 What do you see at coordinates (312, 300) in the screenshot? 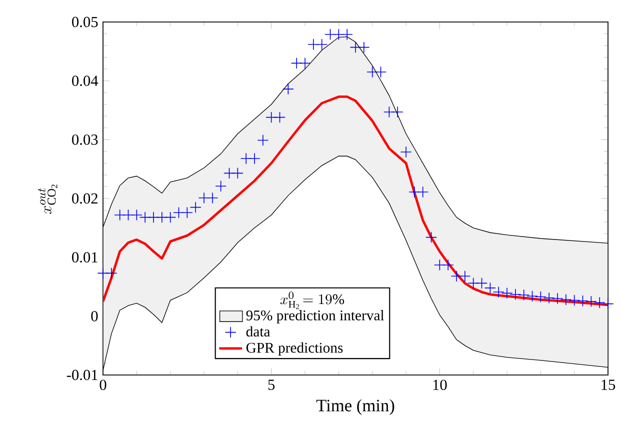
I see `legend-title: $x^{0}_{\mathrm{H_2}}\!= 19\%$` at bounding box center [312, 300].